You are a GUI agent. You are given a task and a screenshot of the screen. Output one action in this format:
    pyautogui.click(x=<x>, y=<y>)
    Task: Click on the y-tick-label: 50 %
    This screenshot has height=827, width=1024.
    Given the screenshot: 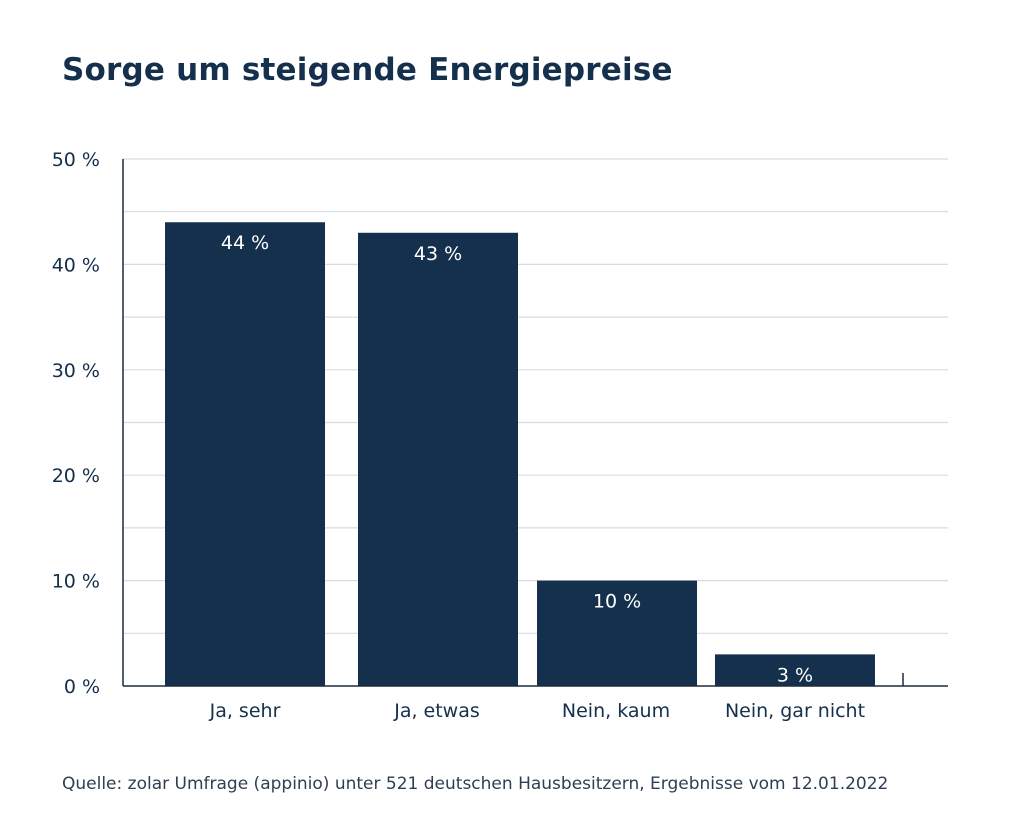 What is the action you would take?
    pyautogui.click(x=76, y=160)
    